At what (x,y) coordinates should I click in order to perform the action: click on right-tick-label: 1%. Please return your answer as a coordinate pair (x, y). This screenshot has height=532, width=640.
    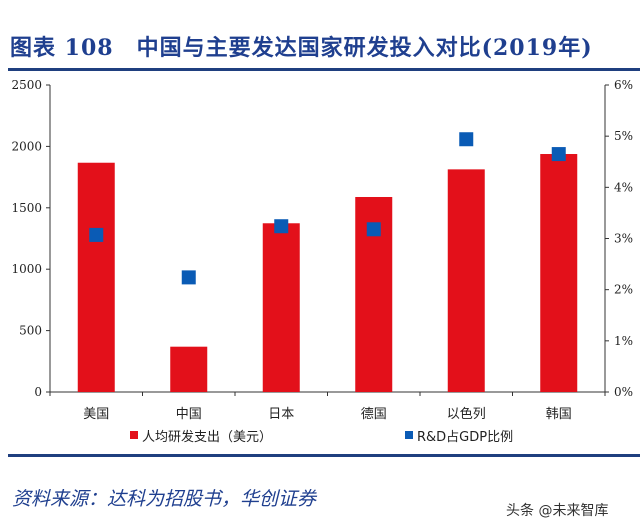
    Looking at the image, I should click on (623, 341).